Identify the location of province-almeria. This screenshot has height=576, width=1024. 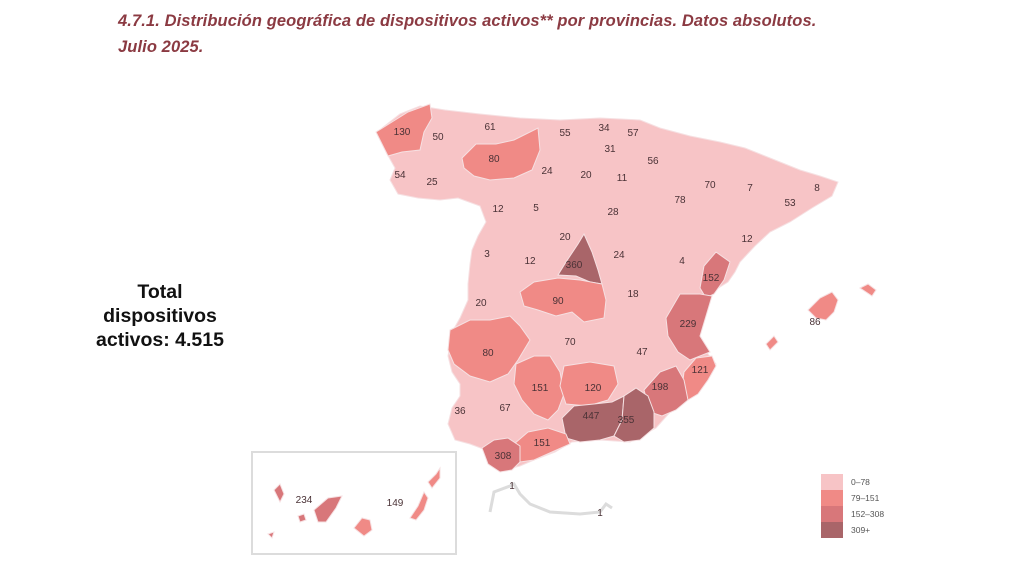
(634, 415).